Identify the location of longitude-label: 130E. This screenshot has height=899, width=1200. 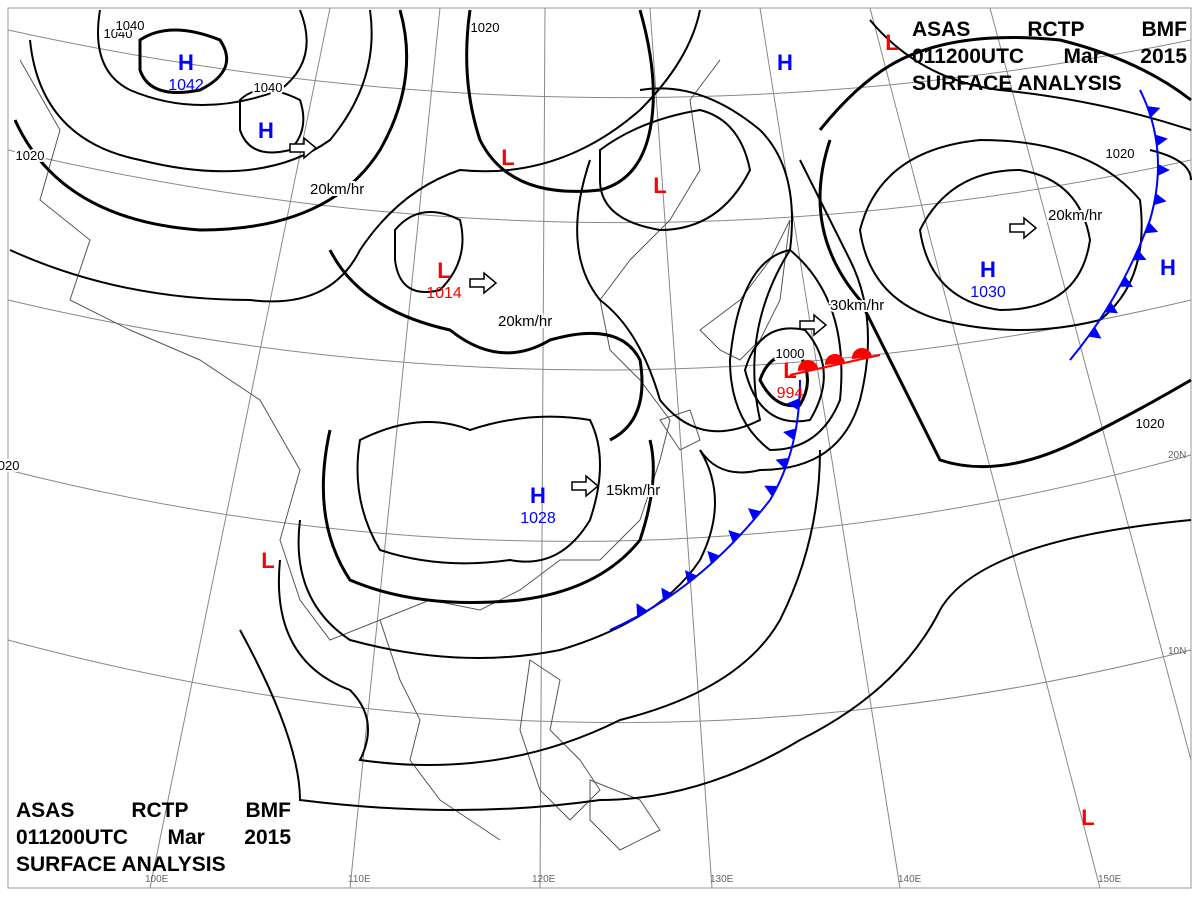
(722, 879).